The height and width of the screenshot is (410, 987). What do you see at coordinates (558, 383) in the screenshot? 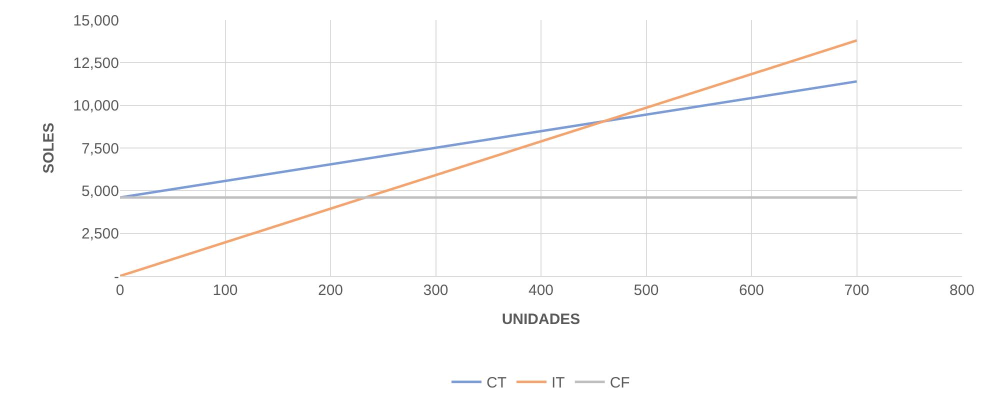
I see `legend-label: IT` at bounding box center [558, 383].